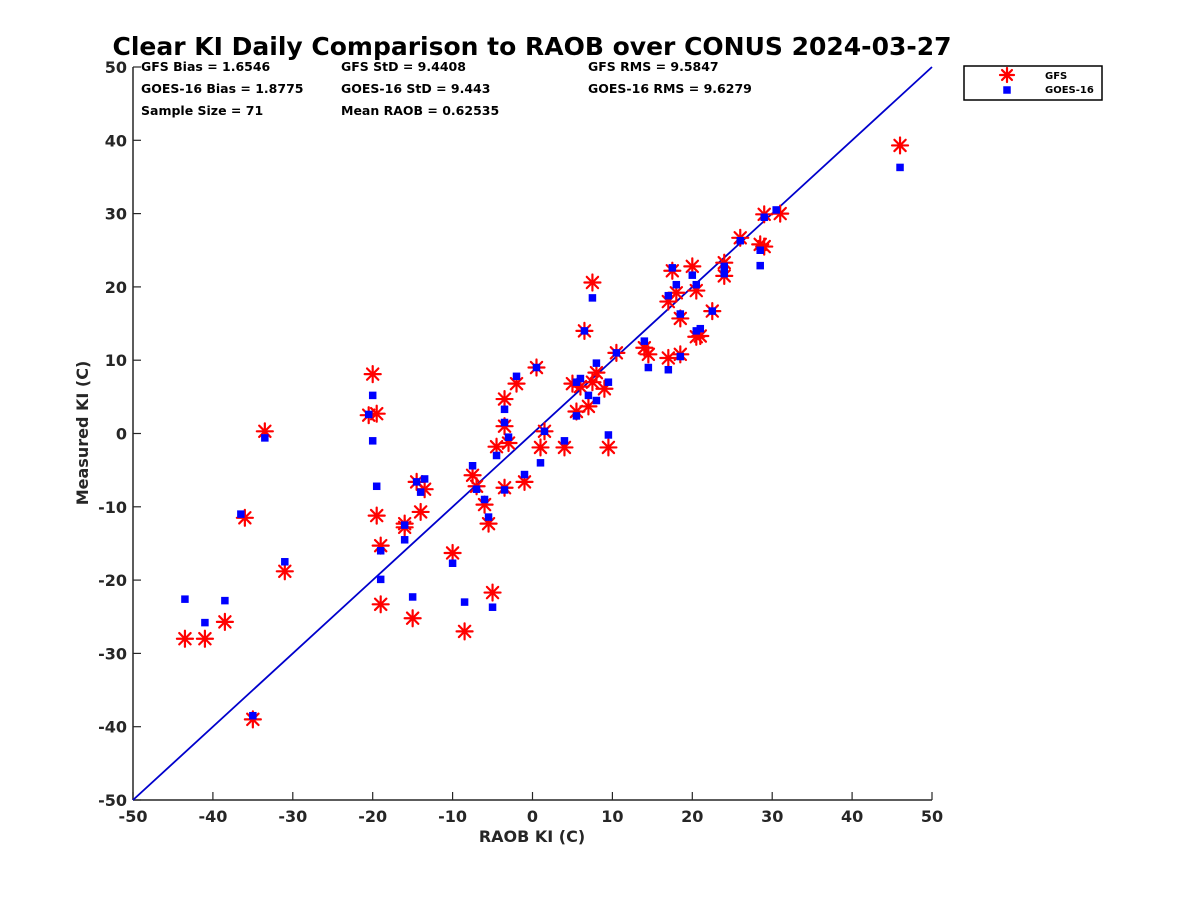  I want to click on legend-marker-gfs, so click(1007, 75).